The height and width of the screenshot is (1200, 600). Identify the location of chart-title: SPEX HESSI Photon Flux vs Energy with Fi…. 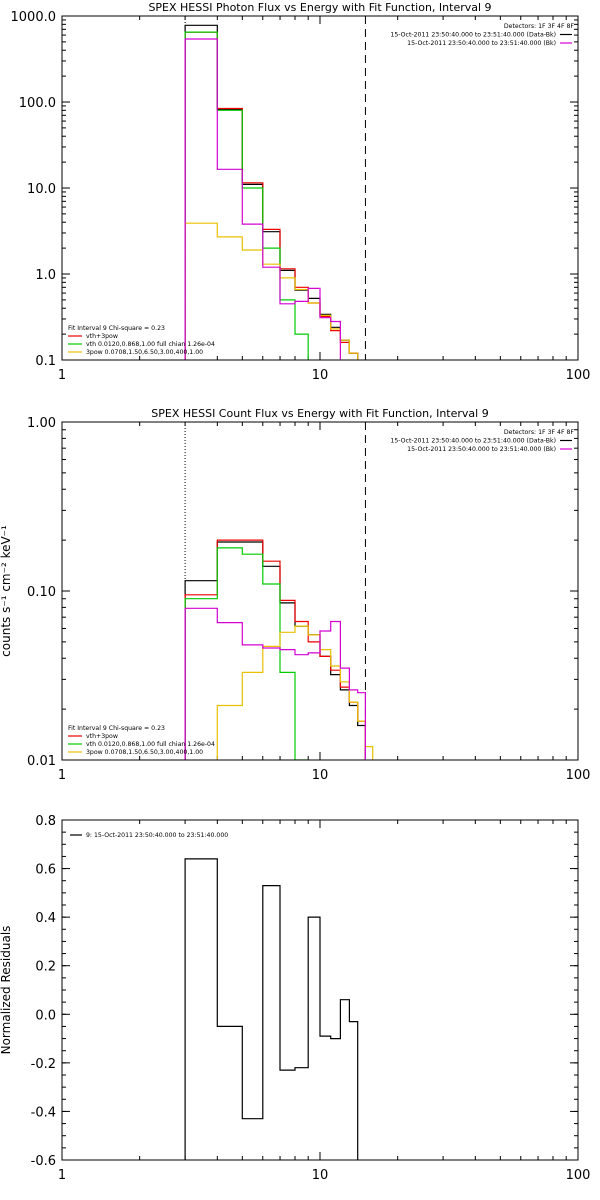
(319, 7).